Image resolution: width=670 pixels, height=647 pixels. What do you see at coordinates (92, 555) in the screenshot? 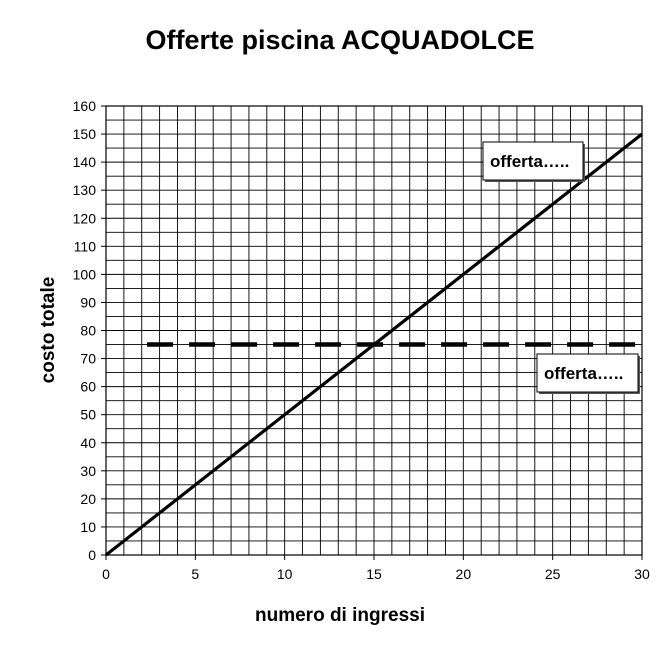
I see `y-tick-label: 0` at bounding box center [92, 555].